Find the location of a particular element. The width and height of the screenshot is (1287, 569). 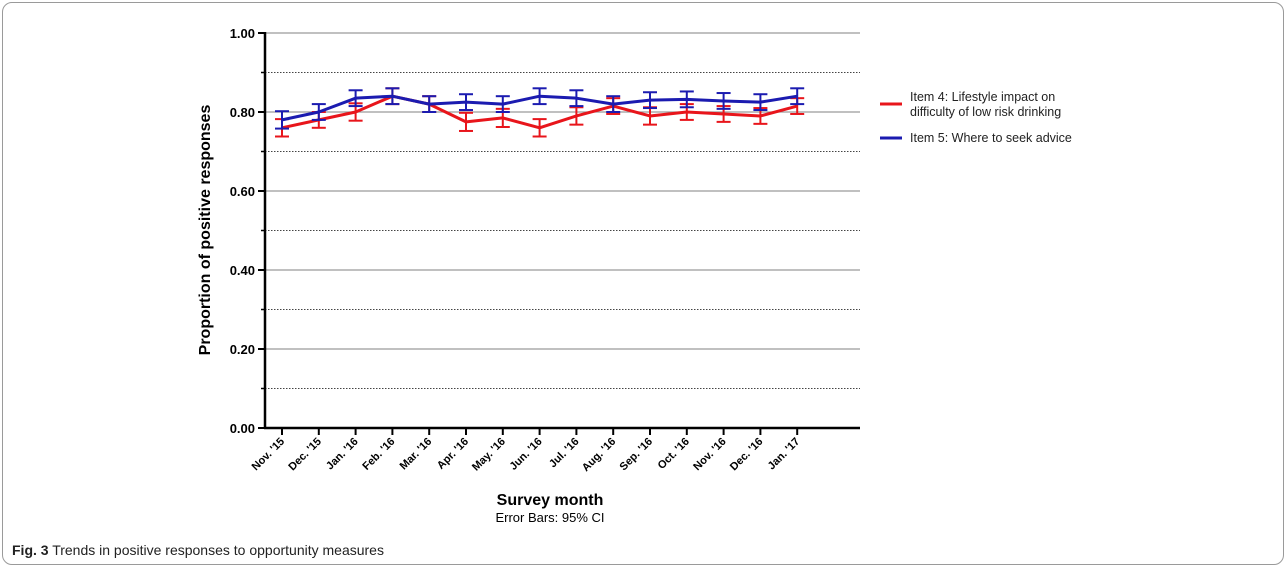

x-tick-label: Nov. '15 is located at coordinates (268, 454).